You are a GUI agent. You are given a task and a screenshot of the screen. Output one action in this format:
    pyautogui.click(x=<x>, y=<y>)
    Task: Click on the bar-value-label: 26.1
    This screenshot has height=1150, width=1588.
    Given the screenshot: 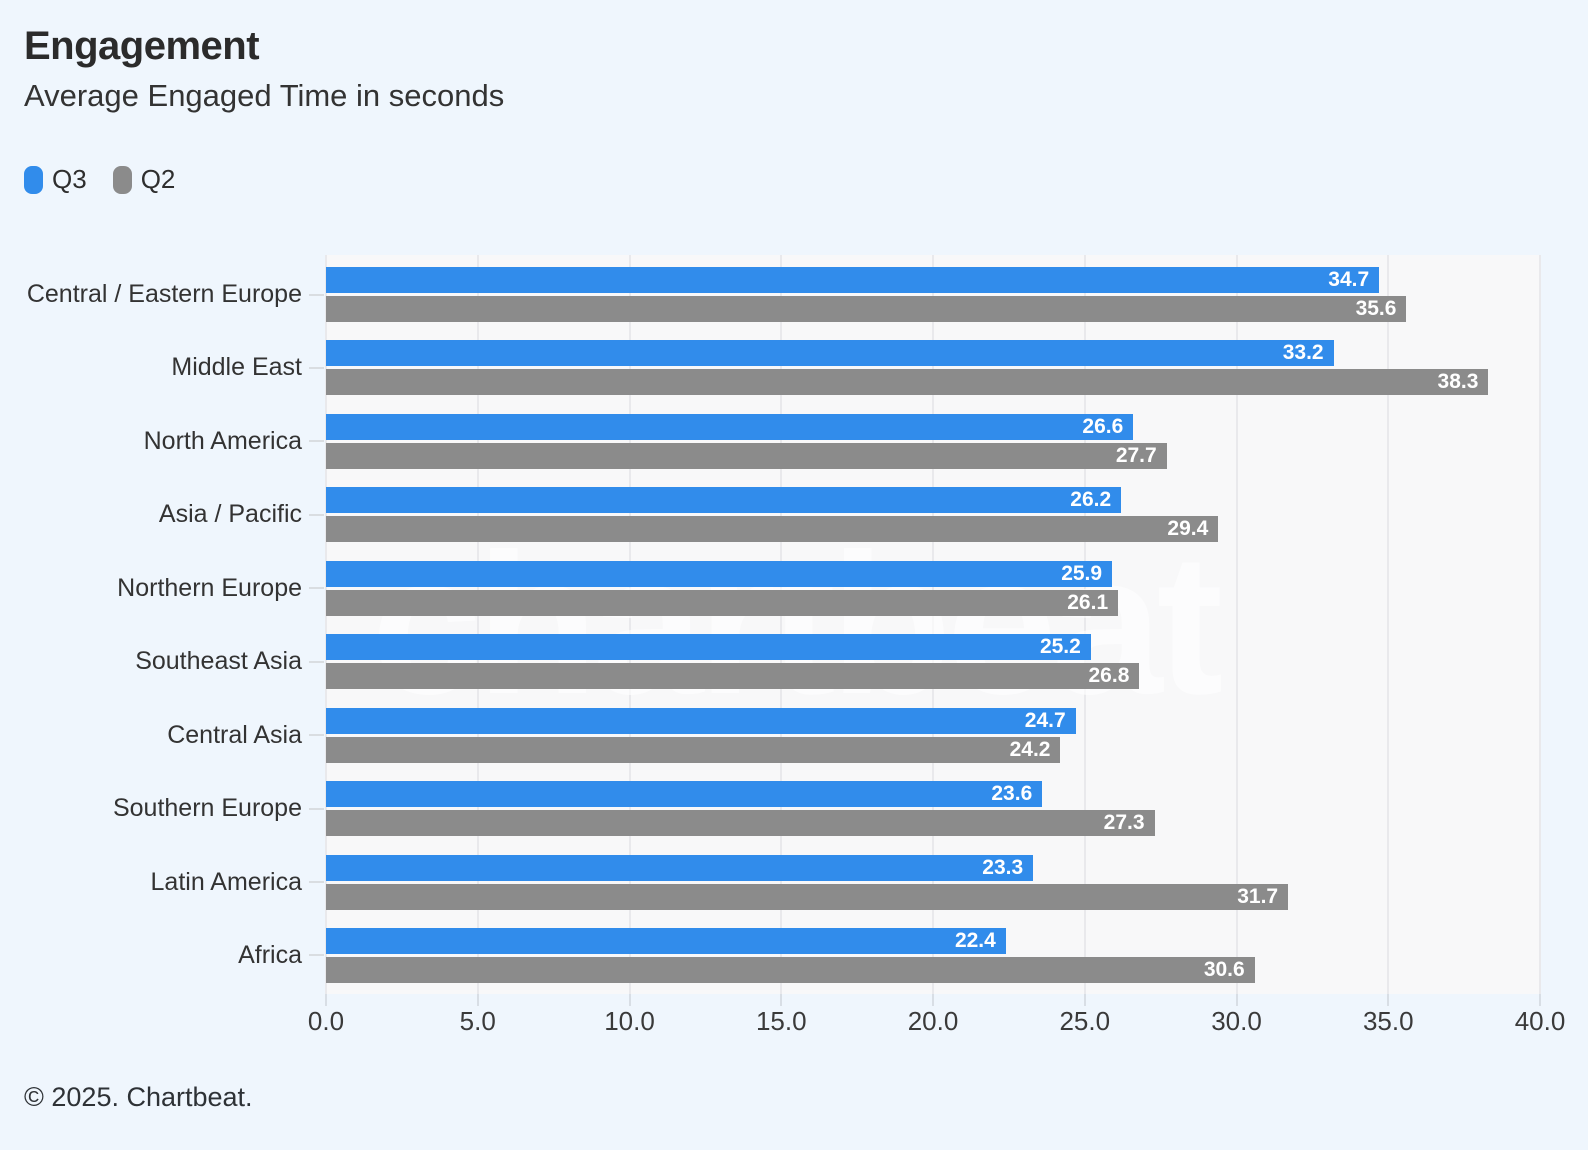 What is the action you would take?
    pyautogui.click(x=1088, y=602)
    